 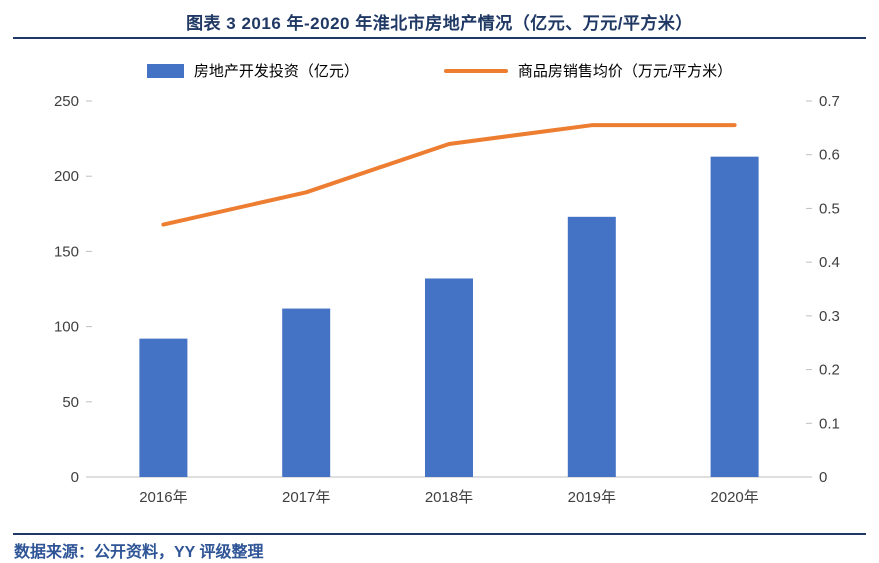 I want to click on right-axis-tick-label: 0.1, so click(x=829, y=423).